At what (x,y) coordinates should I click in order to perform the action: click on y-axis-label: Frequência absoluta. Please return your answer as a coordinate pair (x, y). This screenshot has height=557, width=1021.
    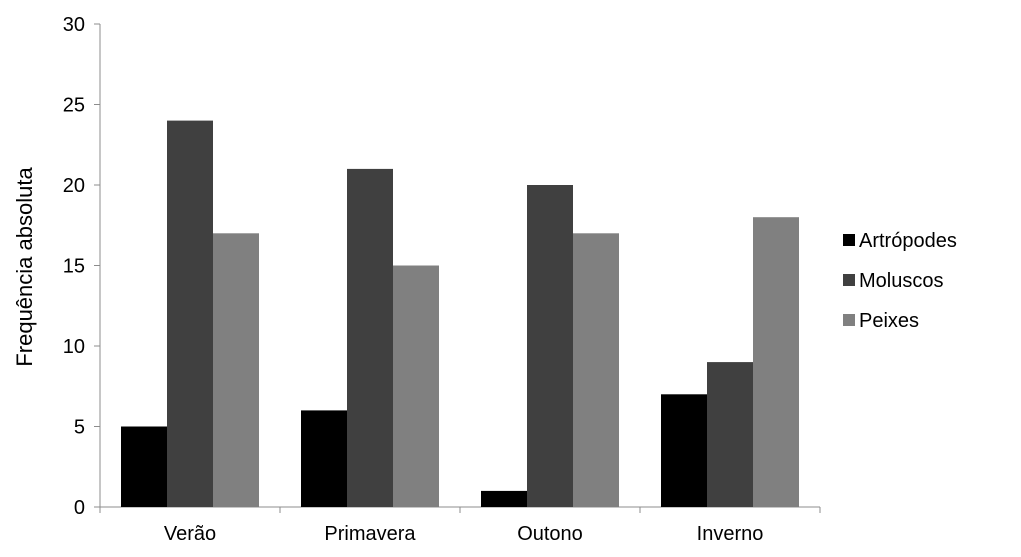
    Looking at the image, I should click on (24, 267).